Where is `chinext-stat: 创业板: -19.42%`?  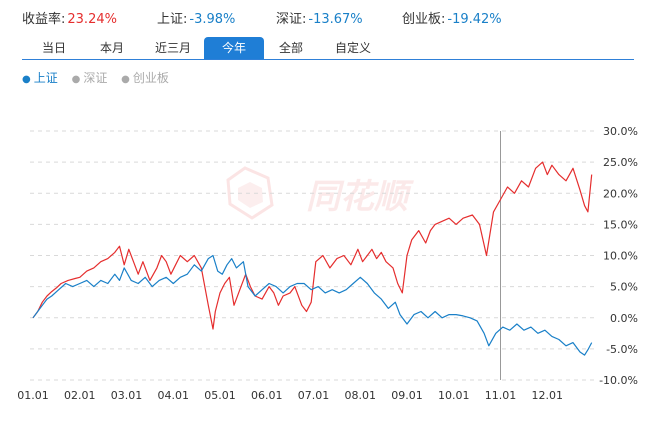 chinext-stat: 创业板: -19.42% is located at coordinates (452, 17).